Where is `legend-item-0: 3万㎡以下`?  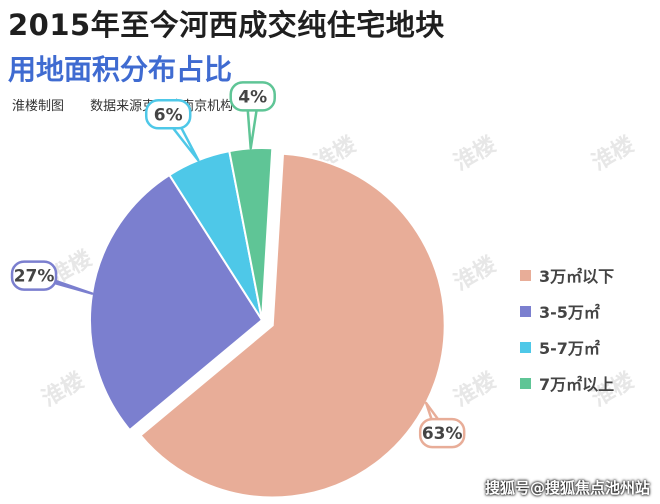
legend-item-0: 3万㎡以下 is located at coordinates (567, 275).